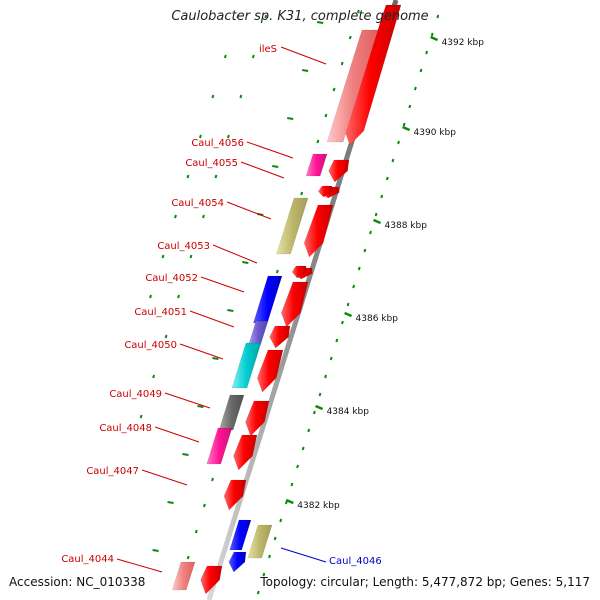 The image size is (600, 600). Describe the element at coordinates (197, 203) in the screenshot. I see `gene-label-Caul_4054: Caul_4054` at that location.